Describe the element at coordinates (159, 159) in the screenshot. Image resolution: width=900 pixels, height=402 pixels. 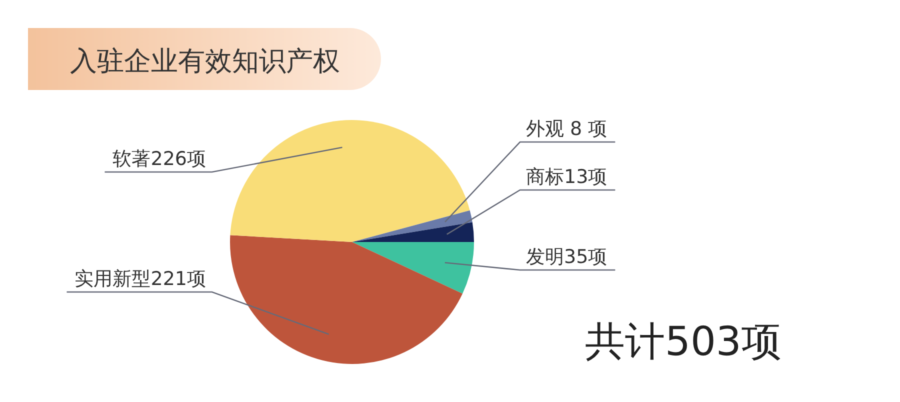
I see `slice-label: 软著226项` at that location.